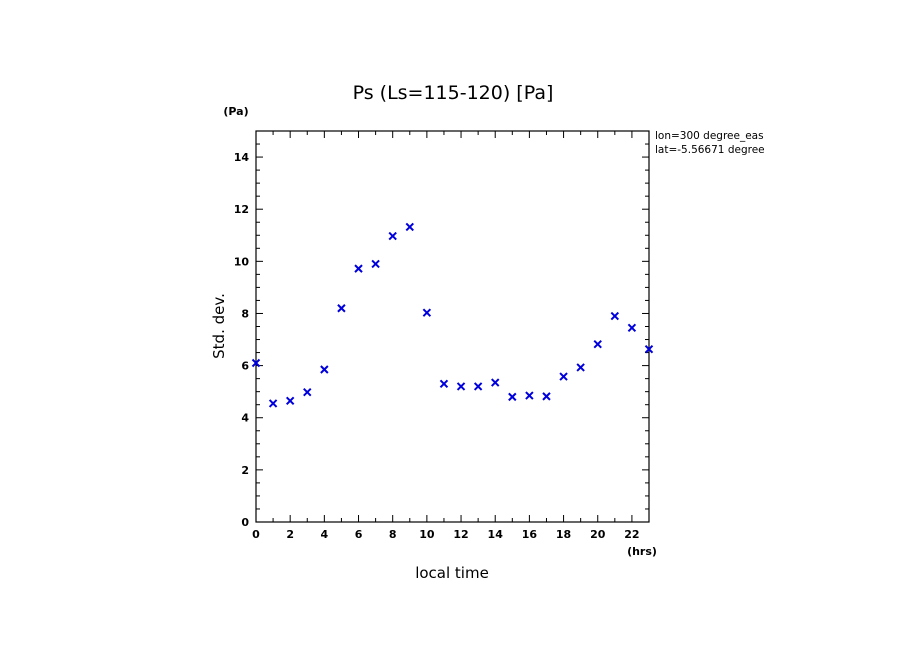  Describe the element at coordinates (452, 573) in the screenshot. I see `x-axis-label: local time` at that location.